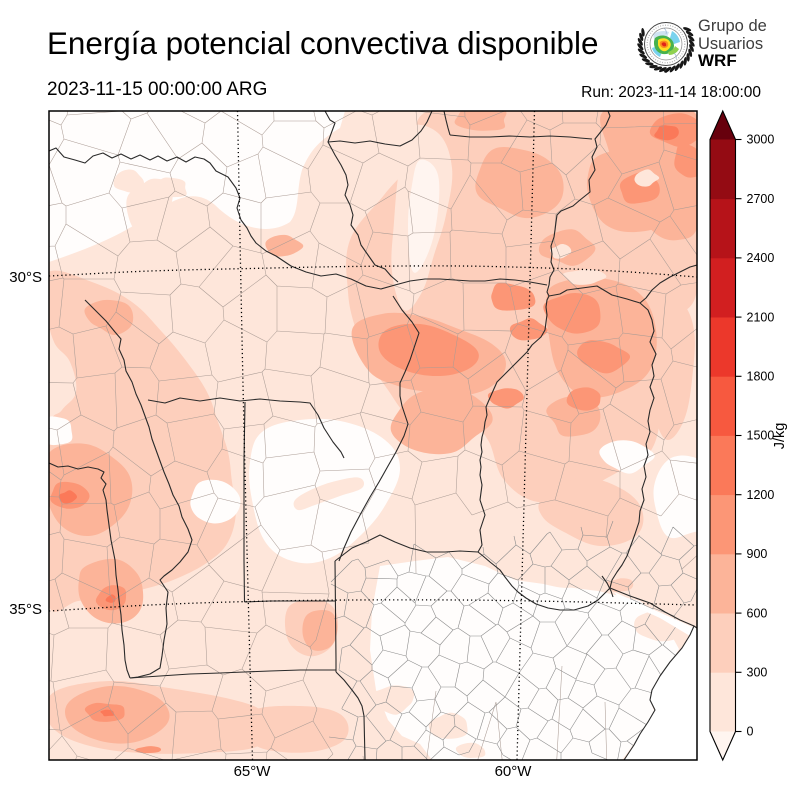 This screenshot has height=800, width=800. Describe the element at coordinates (253, 771) in the screenshot. I see `svg-text: 65°W` at that location.